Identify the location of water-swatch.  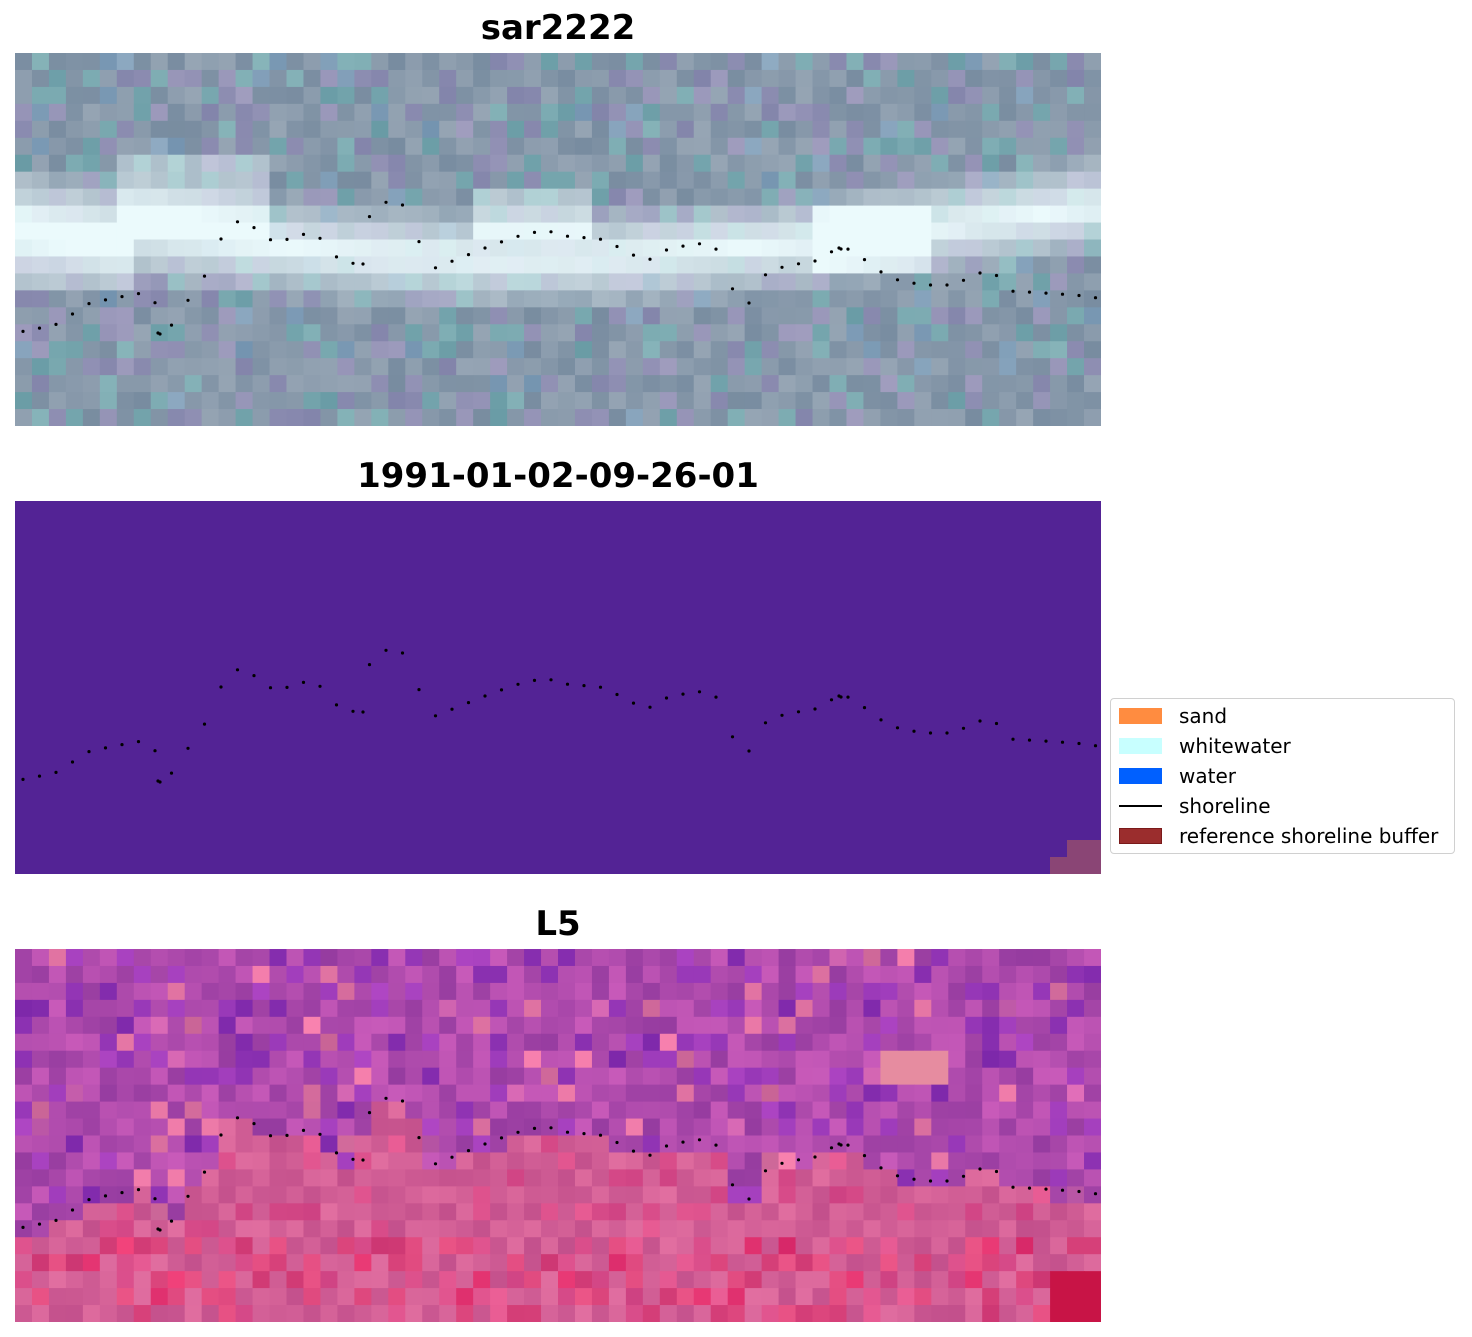
(1140, 776).